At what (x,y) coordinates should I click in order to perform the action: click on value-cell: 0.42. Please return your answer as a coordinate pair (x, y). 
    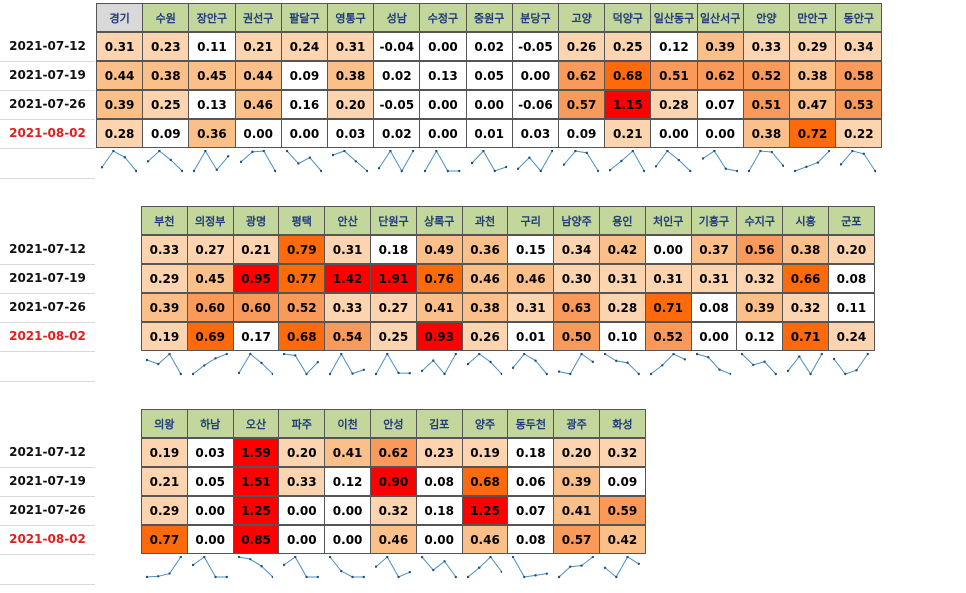
    Looking at the image, I should click on (622, 249).